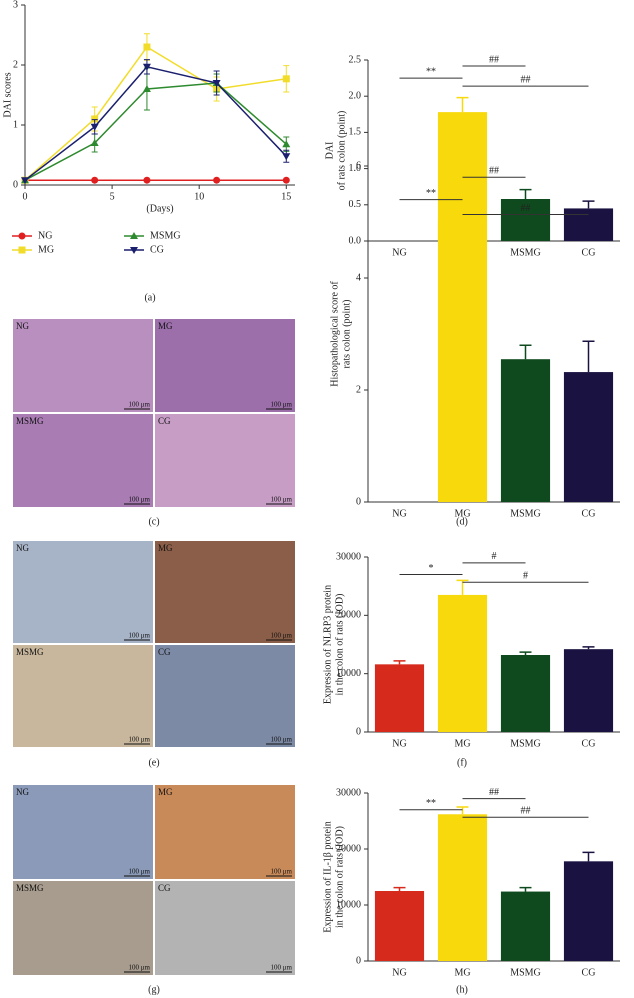 This screenshot has width=634, height=998. What do you see at coordinates (494, 556) in the screenshot?
I see `significance-label: #` at bounding box center [494, 556].